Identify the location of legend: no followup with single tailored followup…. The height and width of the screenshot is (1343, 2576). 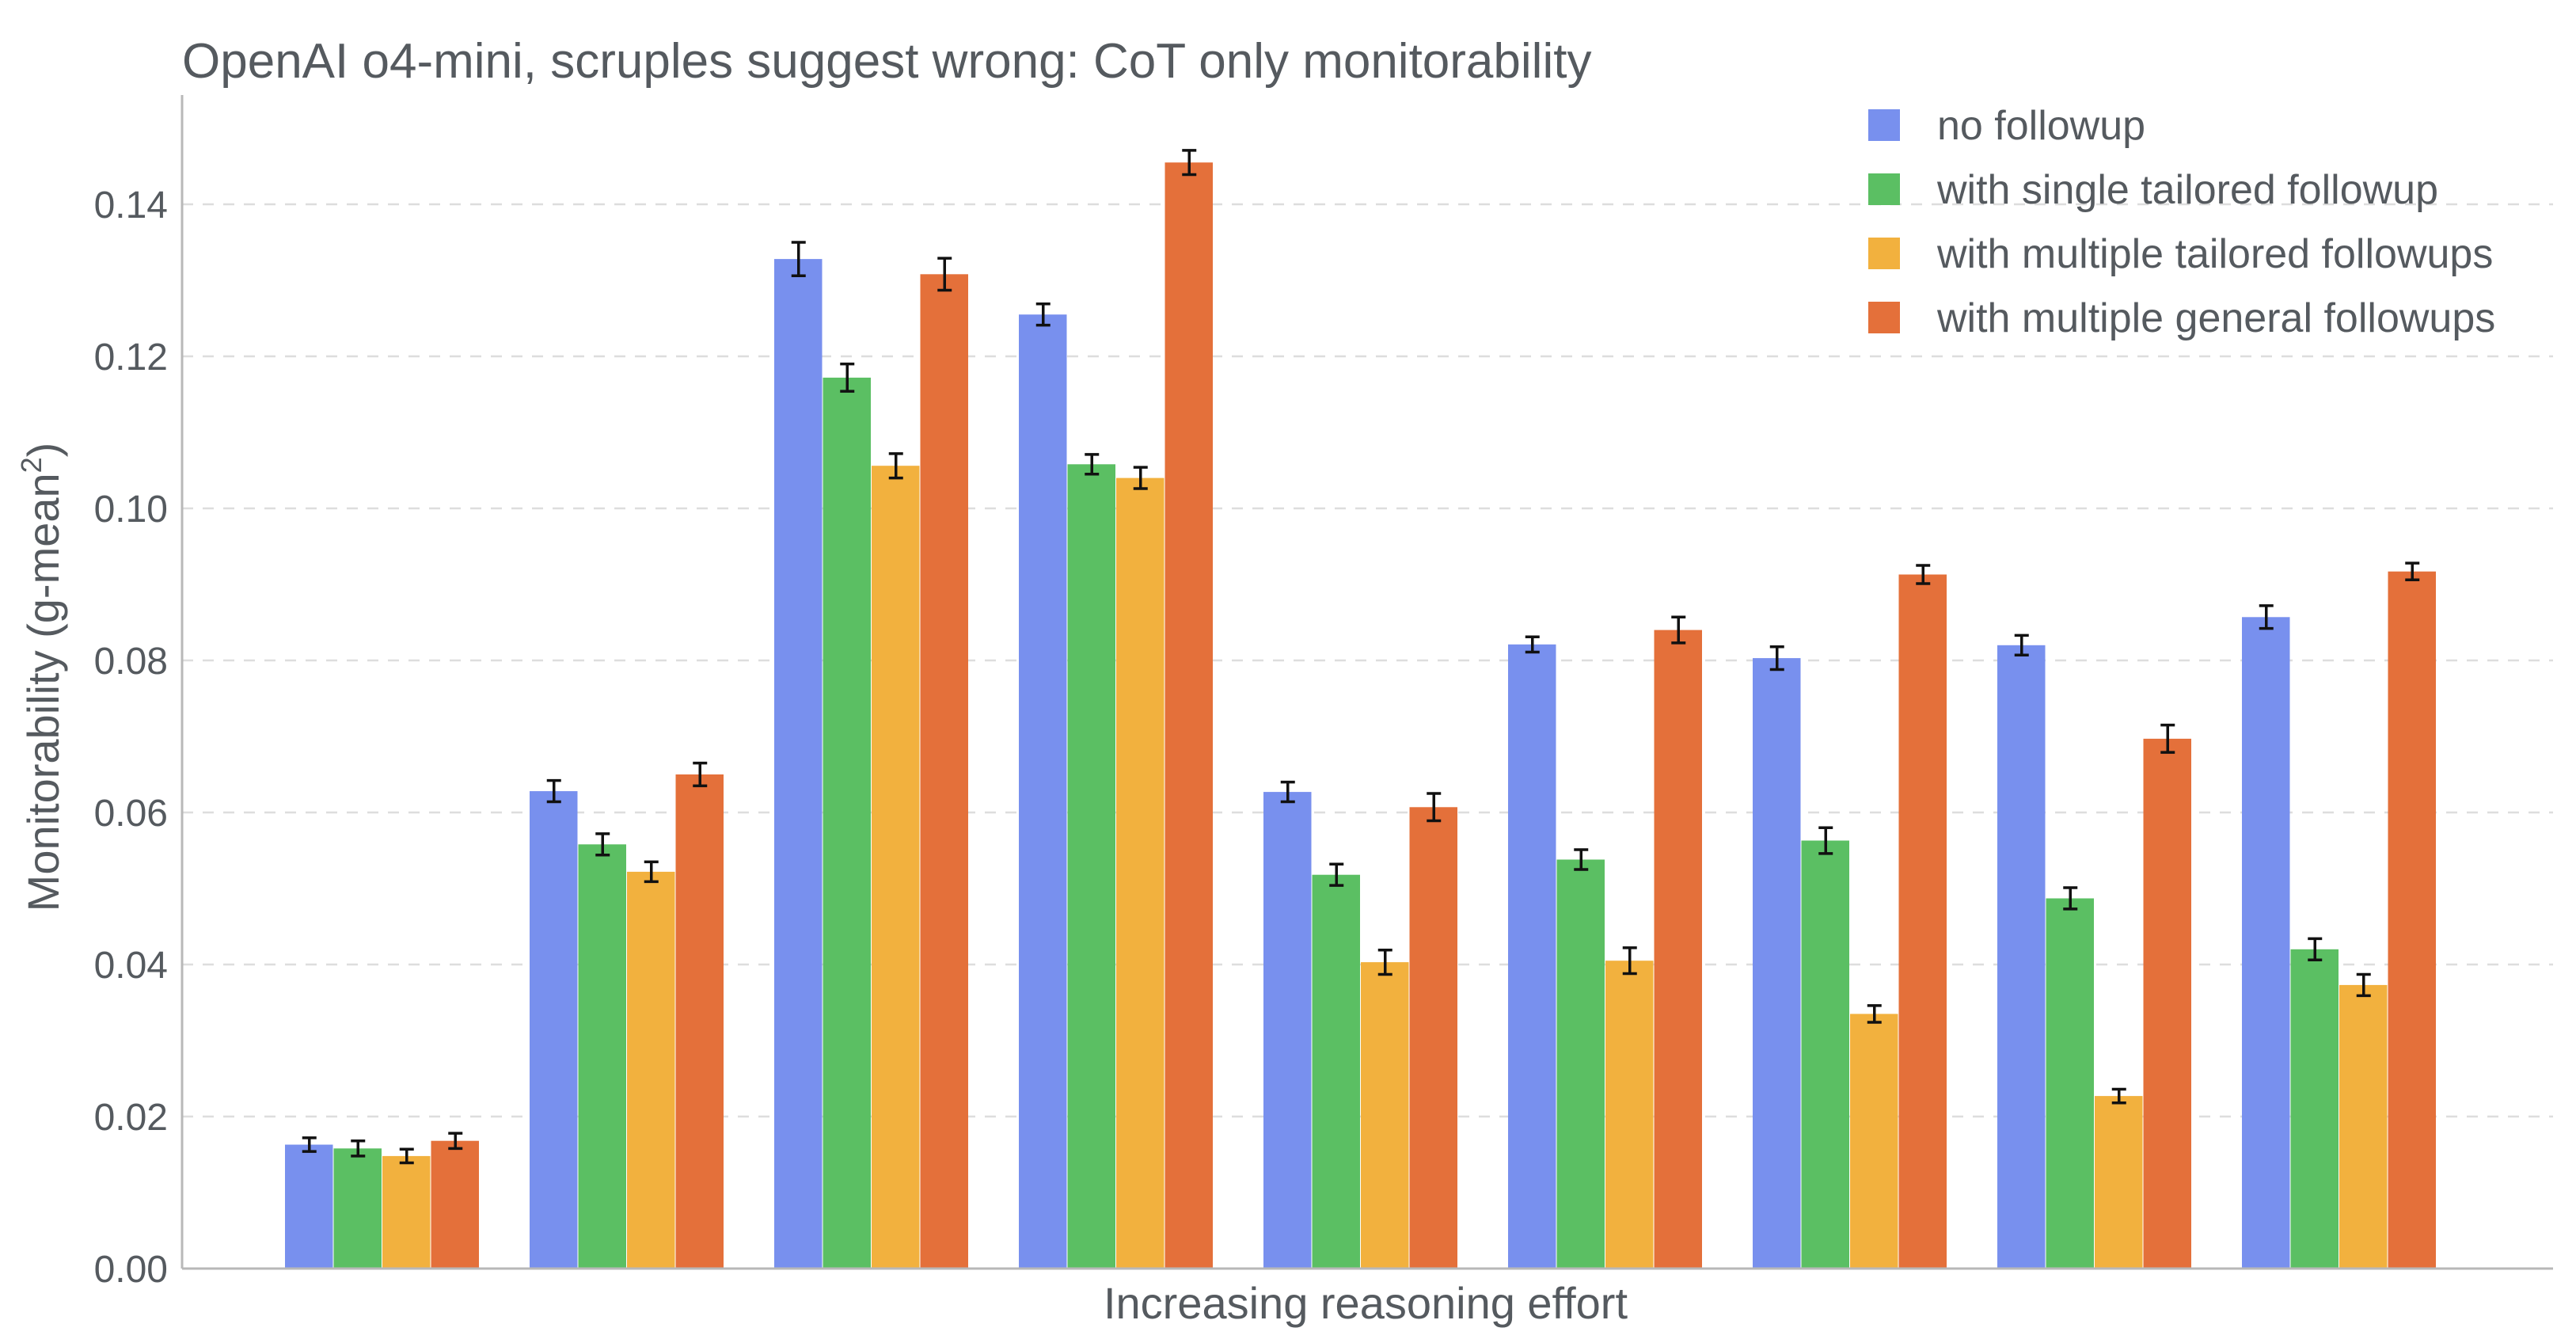
(2181, 222).